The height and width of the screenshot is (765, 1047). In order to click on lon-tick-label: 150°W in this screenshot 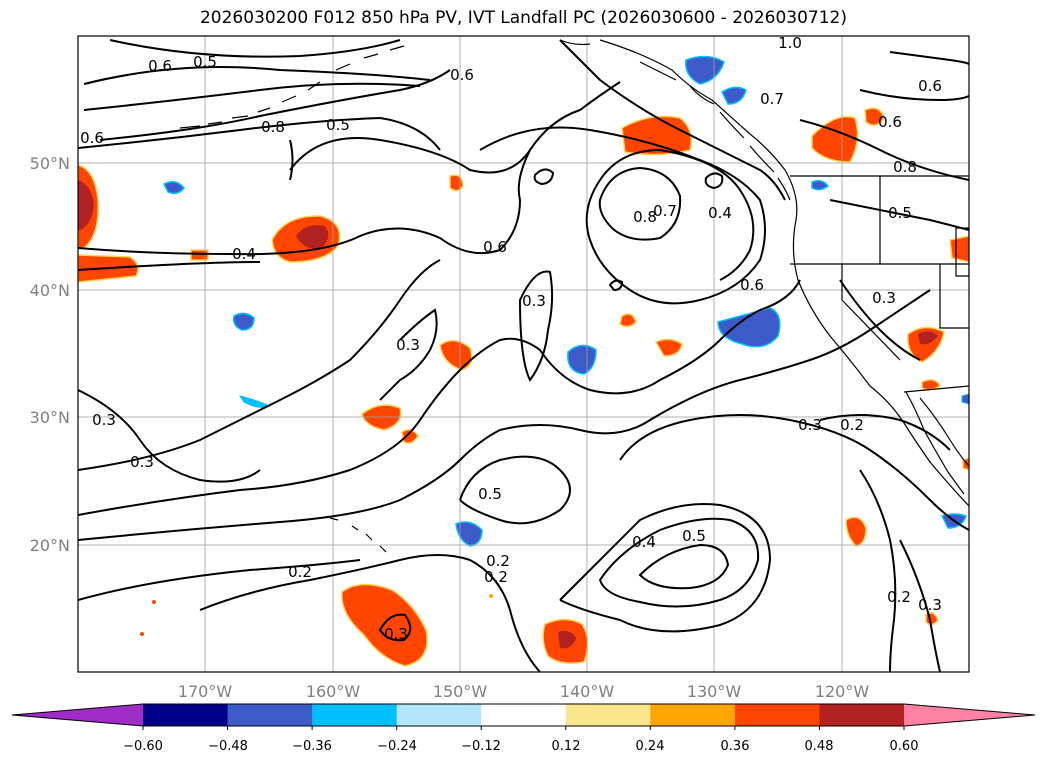, I will do `click(460, 691)`.